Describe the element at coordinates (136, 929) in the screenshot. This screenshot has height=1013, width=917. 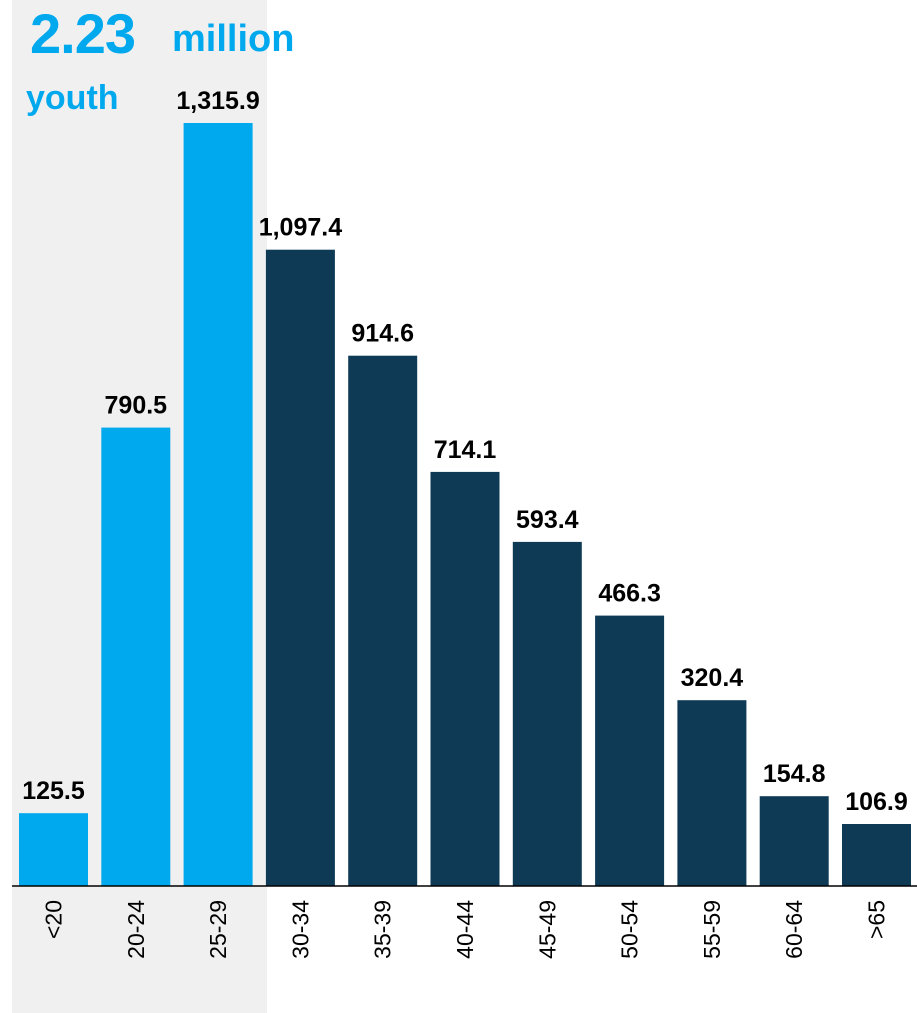
I see `tick-label-20-24: 20-24` at that location.